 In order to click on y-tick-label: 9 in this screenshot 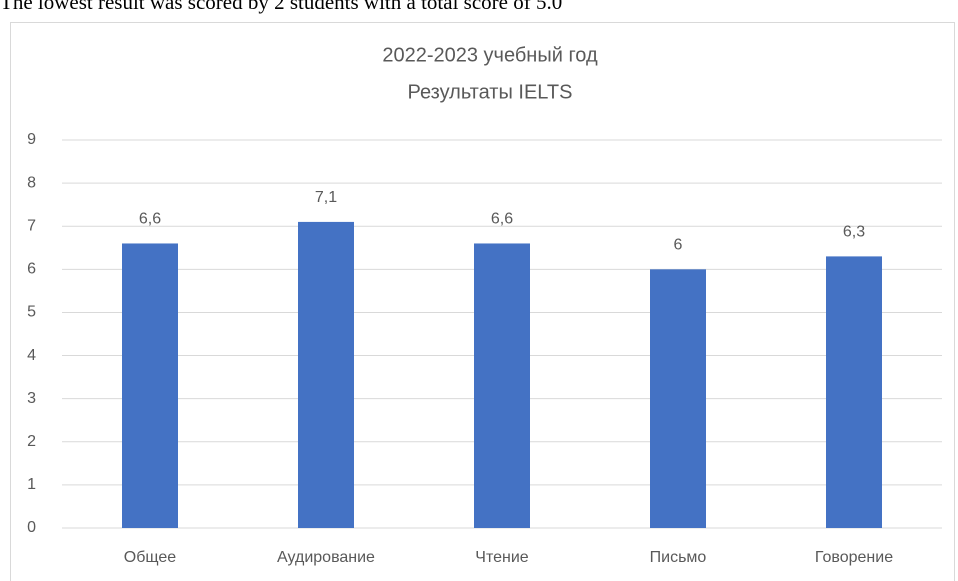, I will do `click(31, 139)`.